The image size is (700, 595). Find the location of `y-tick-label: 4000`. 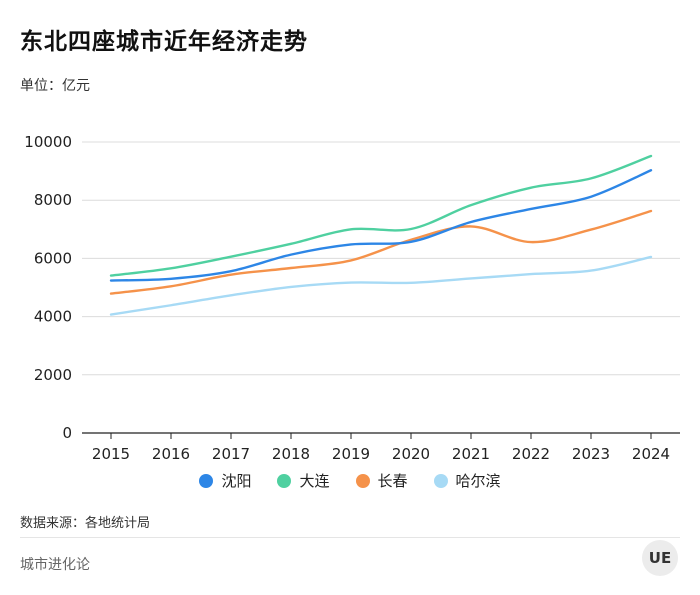

y-tick-label: 4000 is located at coordinates (53, 317).